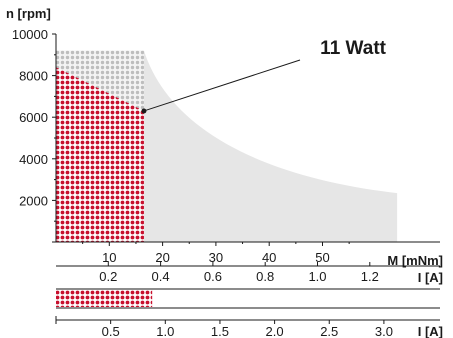 The width and height of the screenshot is (453, 338). Describe the element at coordinates (34, 135) in the screenshot. I see `y-axis-ticks: 2000 4000 6000 8000 10000` at that location.